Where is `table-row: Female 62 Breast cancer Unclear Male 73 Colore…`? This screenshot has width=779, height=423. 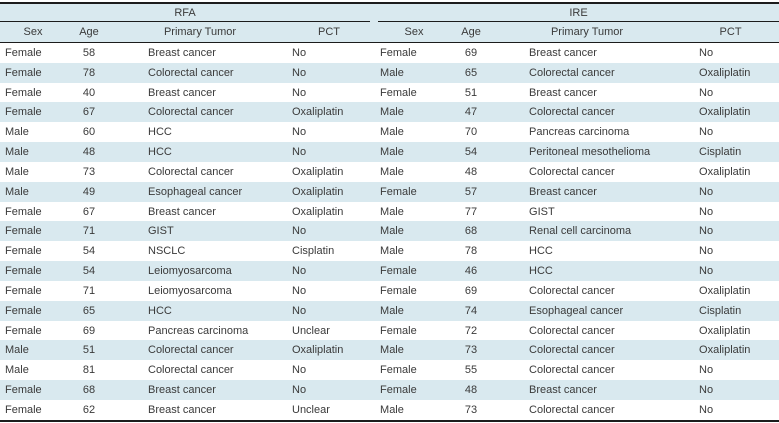 table-row: Female 62 Breast cancer Unclear Male 73 Colore… is located at coordinates (389, 410).